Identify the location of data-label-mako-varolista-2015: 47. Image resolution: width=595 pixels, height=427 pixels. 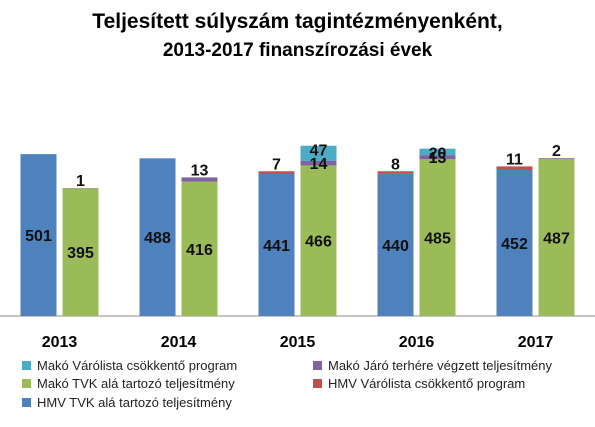
(319, 151).